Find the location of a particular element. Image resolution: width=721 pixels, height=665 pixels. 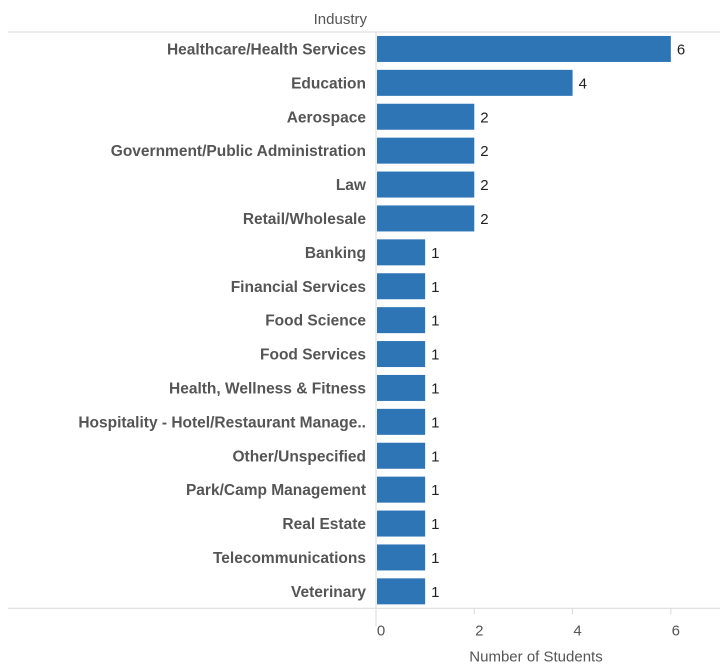

category-label: Banking is located at coordinates (335, 253).